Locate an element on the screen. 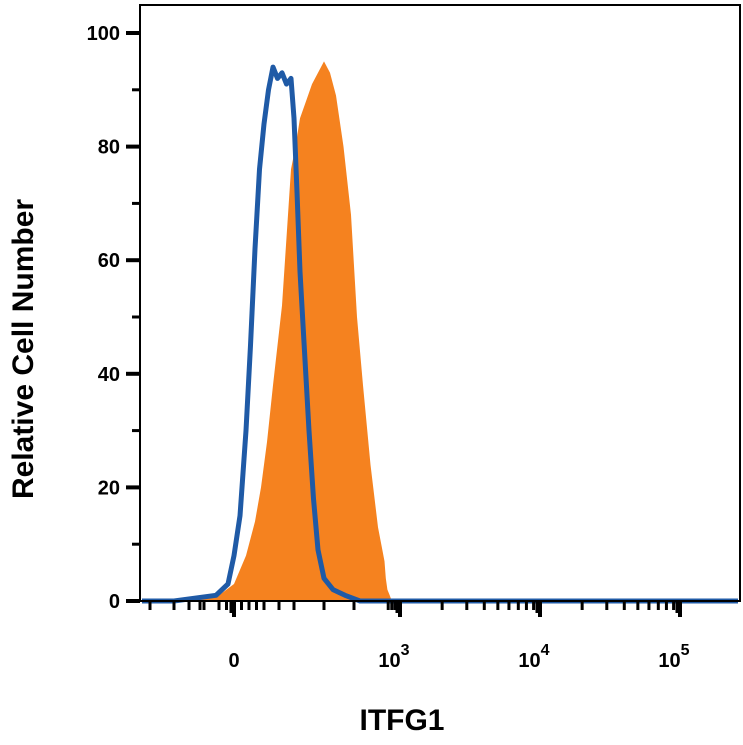 This screenshot has height=745, width=743. x-tick-exponent: 5 is located at coordinates (685, 650).